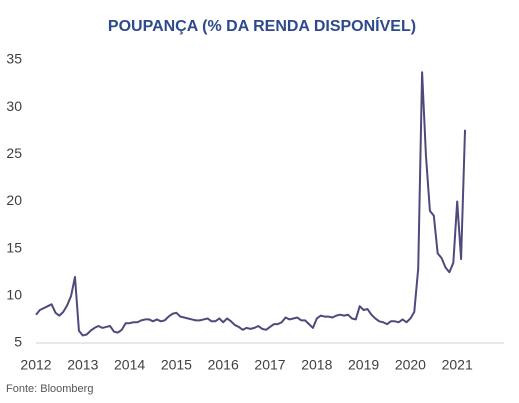 The width and height of the screenshot is (519, 403). What do you see at coordinates (176, 365) in the screenshot?
I see `x-tick-label: 2015` at bounding box center [176, 365].